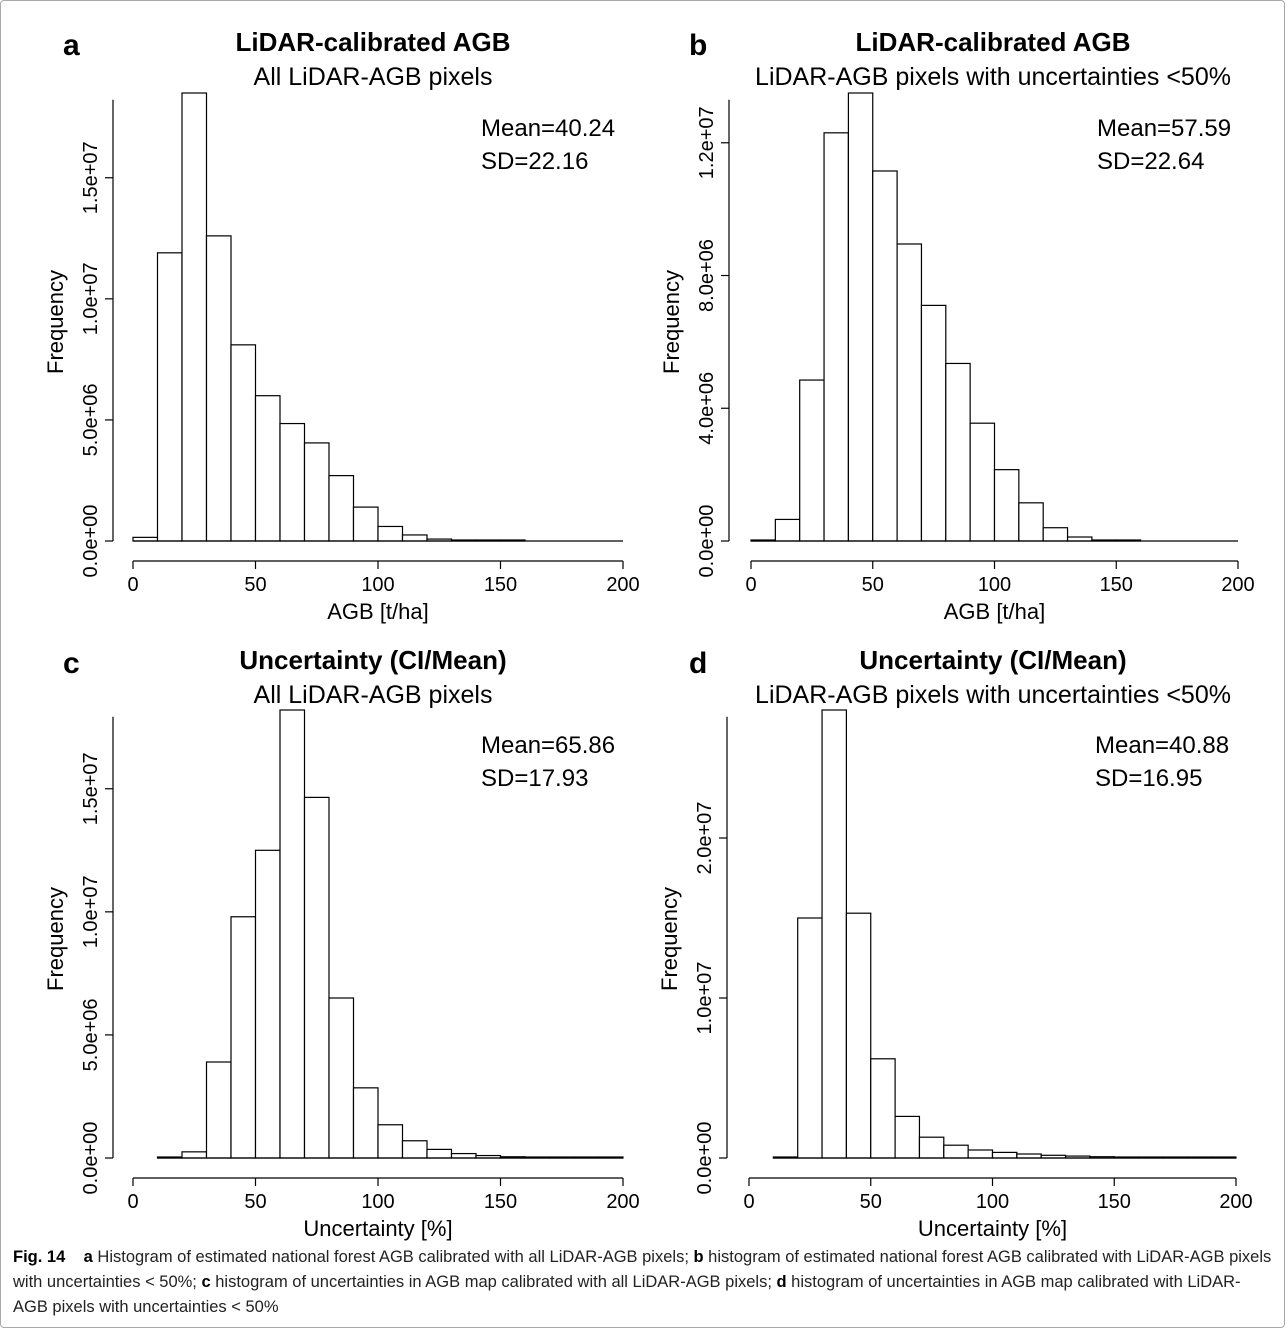  I want to click on x-tick-label-d-0: 0, so click(748, 1202).